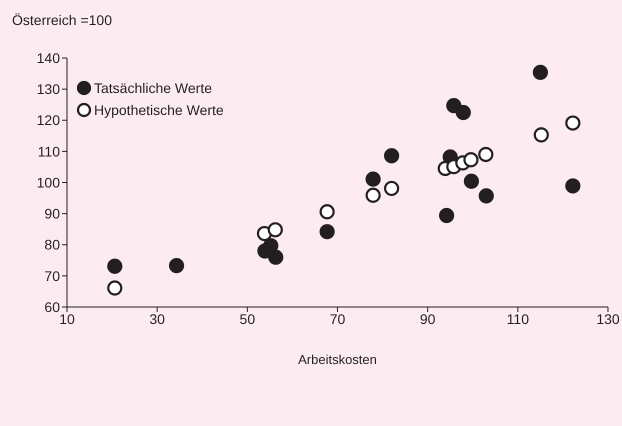 This screenshot has width=622, height=426. Describe the element at coordinates (159, 110) in the screenshot. I see `legend-label: Hypothetische Werte` at that location.